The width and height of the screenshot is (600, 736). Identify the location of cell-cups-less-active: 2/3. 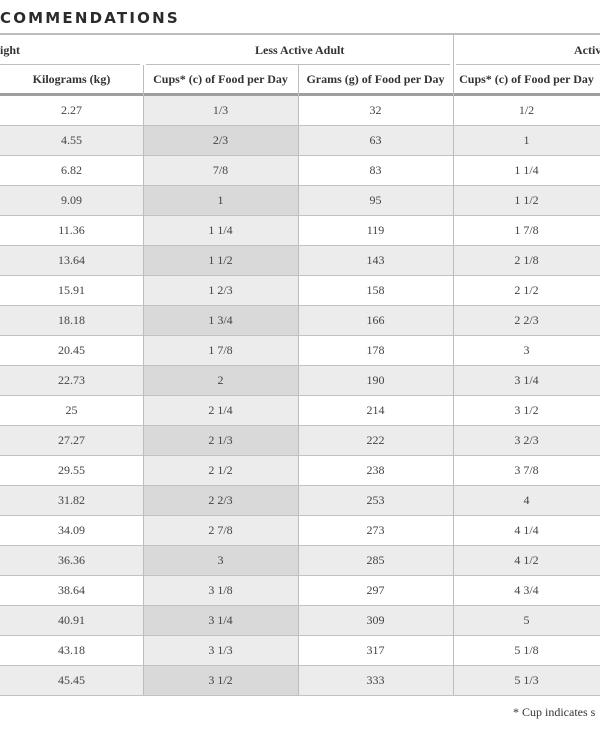
(220, 140).